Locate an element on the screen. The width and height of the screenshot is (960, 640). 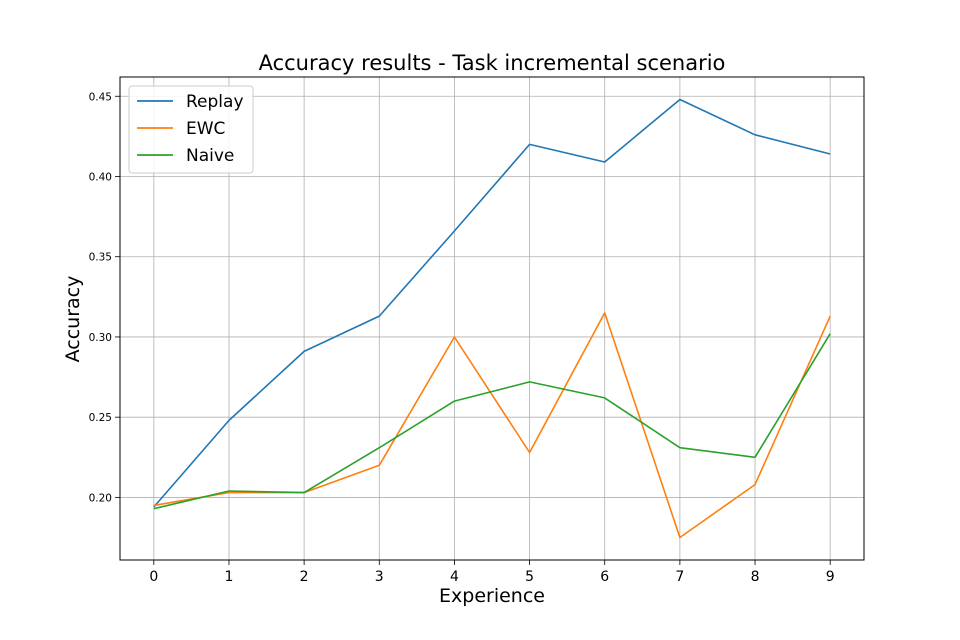
x-tick-label: 8 is located at coordinates (755, 577).